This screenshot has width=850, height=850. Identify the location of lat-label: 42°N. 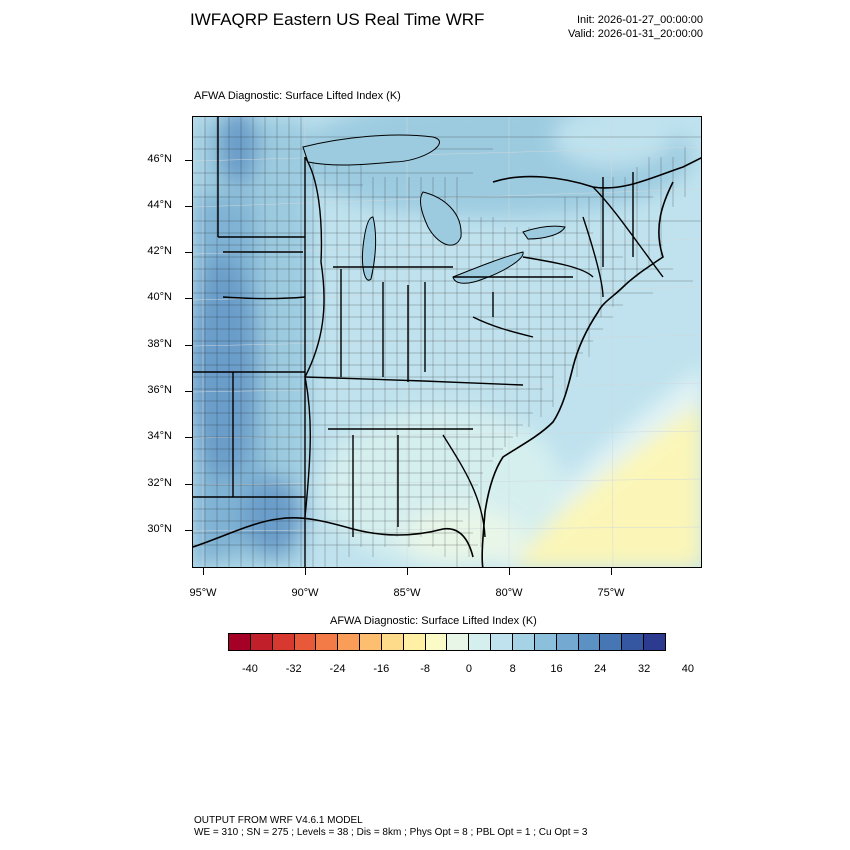
(159, 251).